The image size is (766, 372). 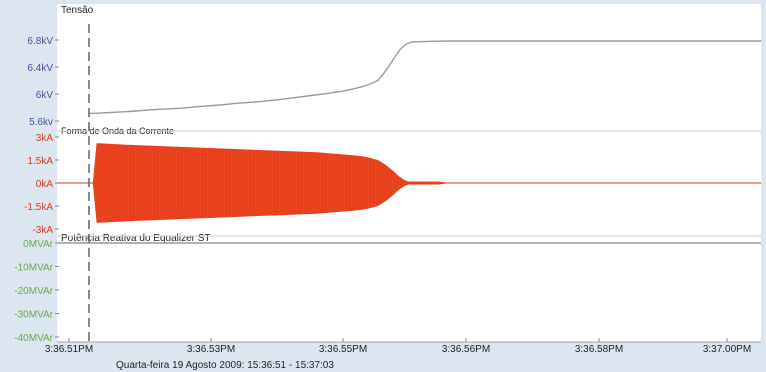 What do you see at coordinates (40, 41) in the screenshot?
I see `voltage-ytick-label: 6.8kV` at bounding box center [40, 41].